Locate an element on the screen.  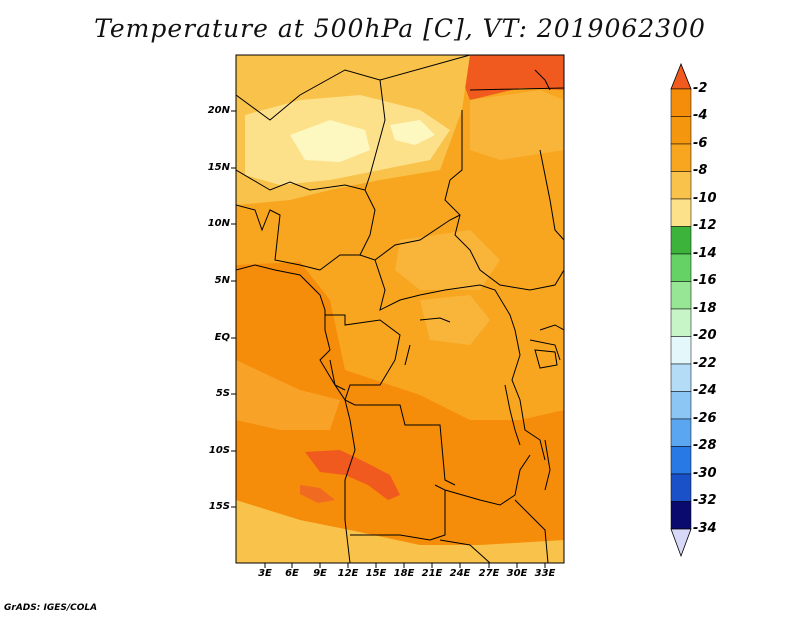
colorbar-label: -24 is located at coordinates (705, 390).